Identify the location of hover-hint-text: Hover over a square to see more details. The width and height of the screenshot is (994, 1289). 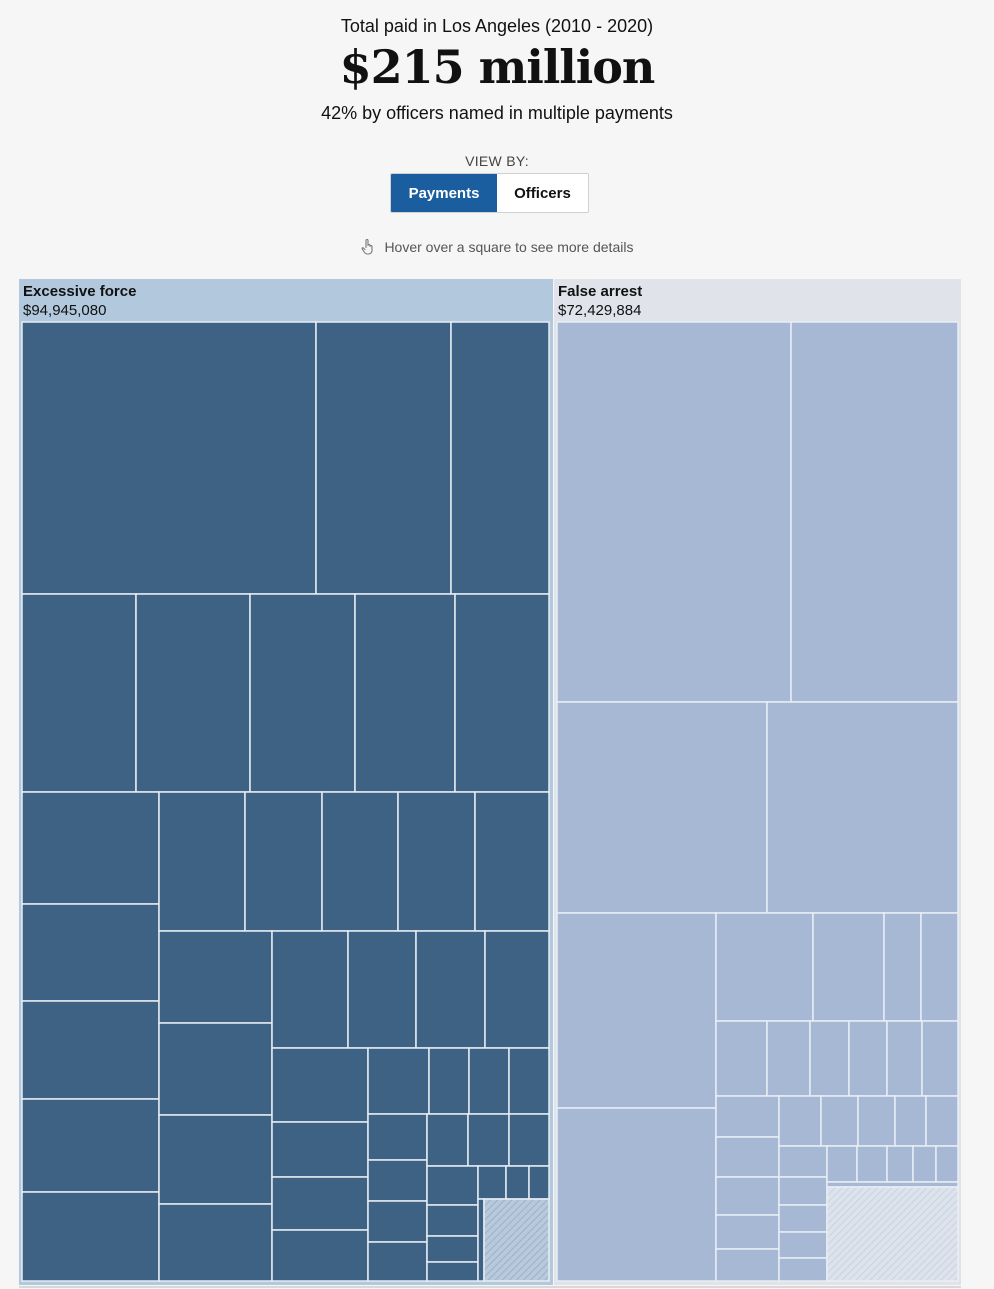
(509, 247).